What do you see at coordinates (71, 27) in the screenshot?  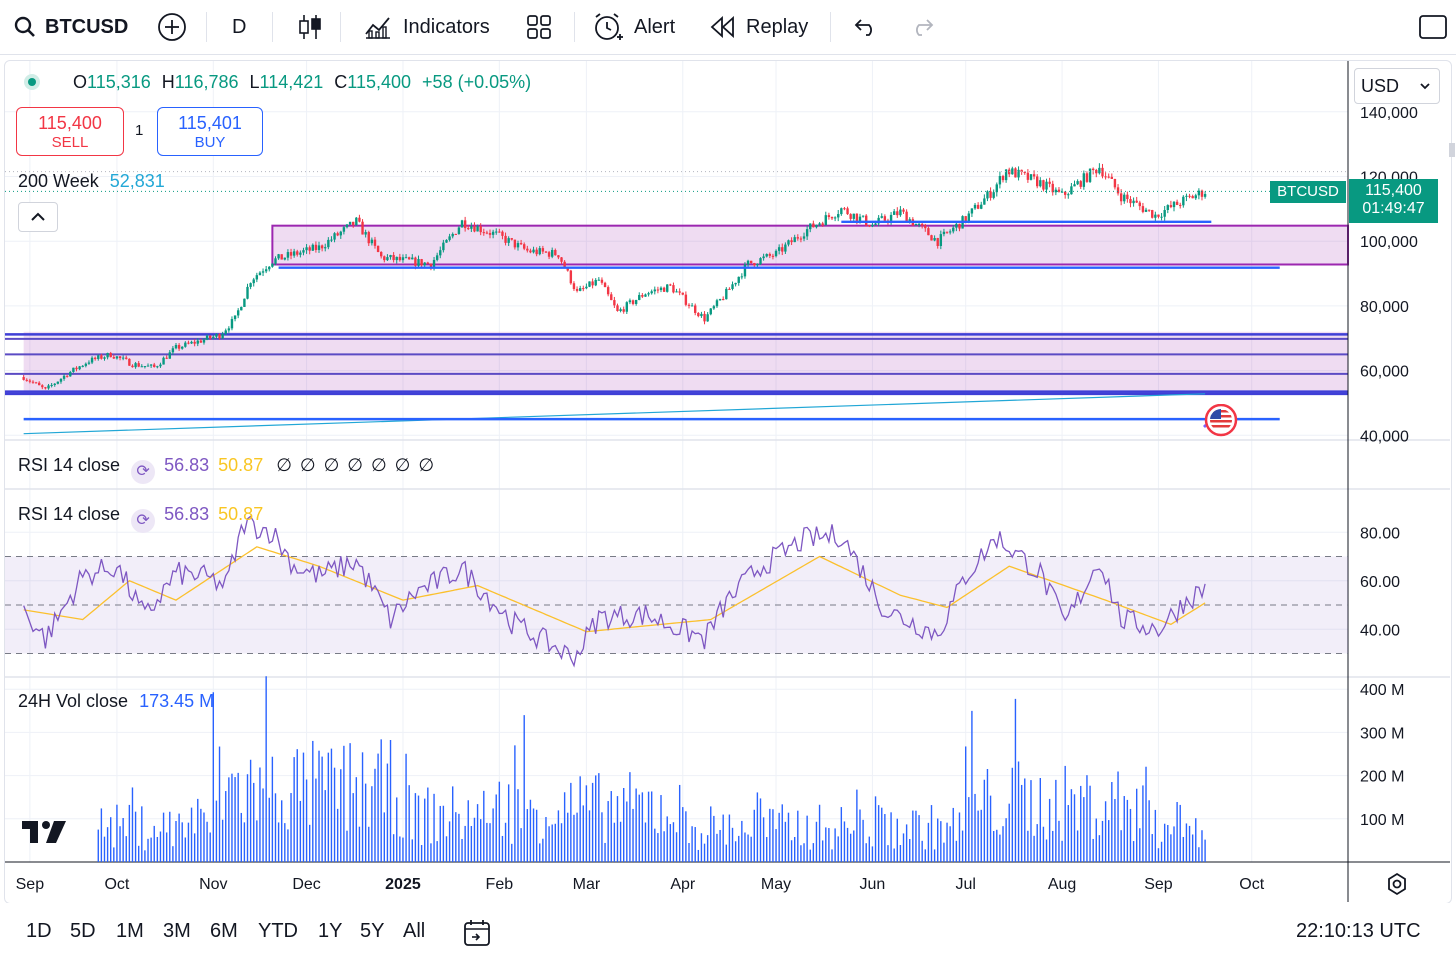 I see `symbol-search: BTCUSD` at bounding box center [71, 27].